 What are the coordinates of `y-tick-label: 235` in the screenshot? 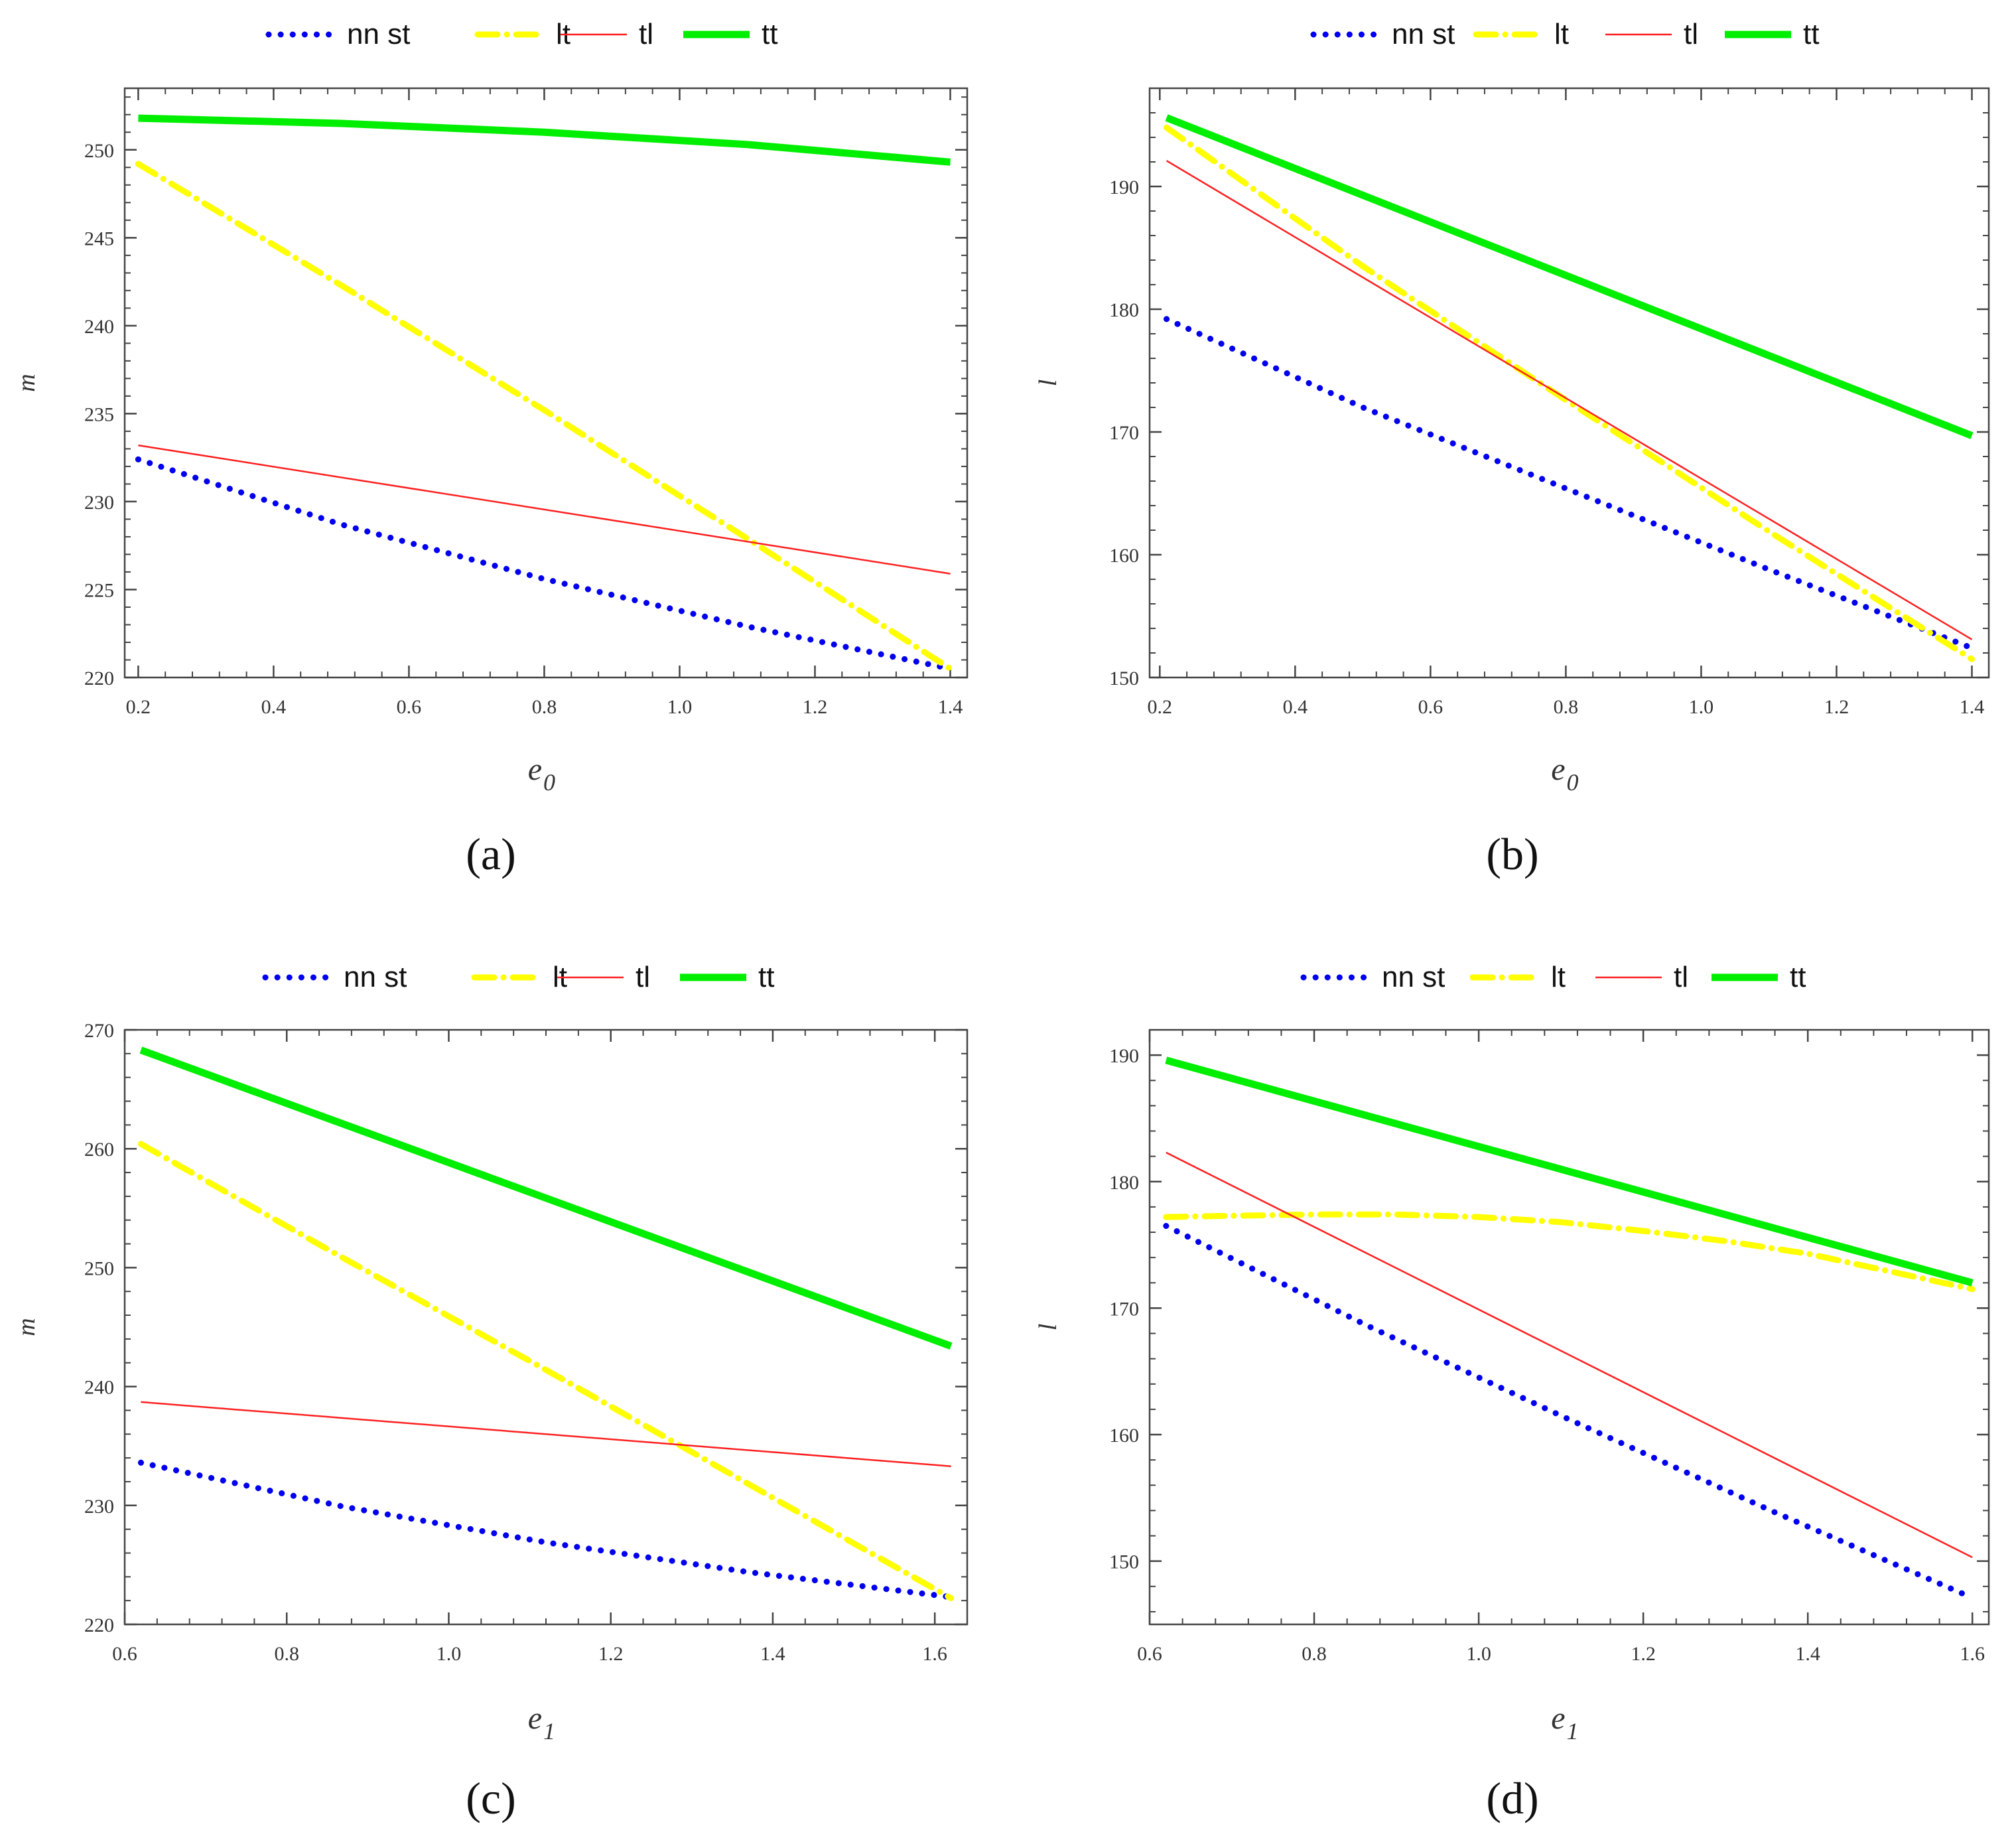 It's located at (99, 414).